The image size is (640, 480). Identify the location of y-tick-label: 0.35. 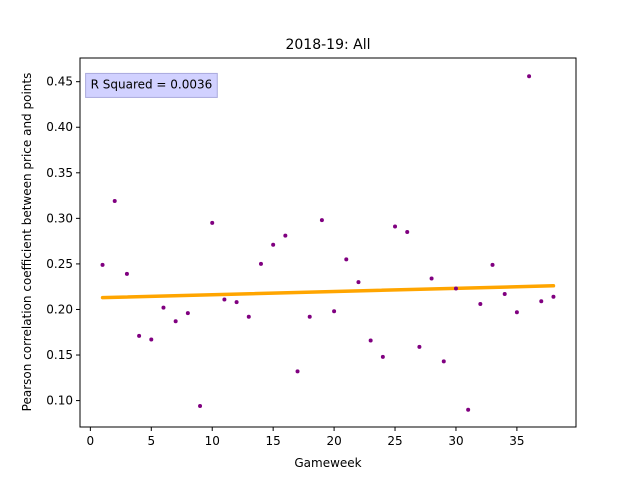
(59, 173).